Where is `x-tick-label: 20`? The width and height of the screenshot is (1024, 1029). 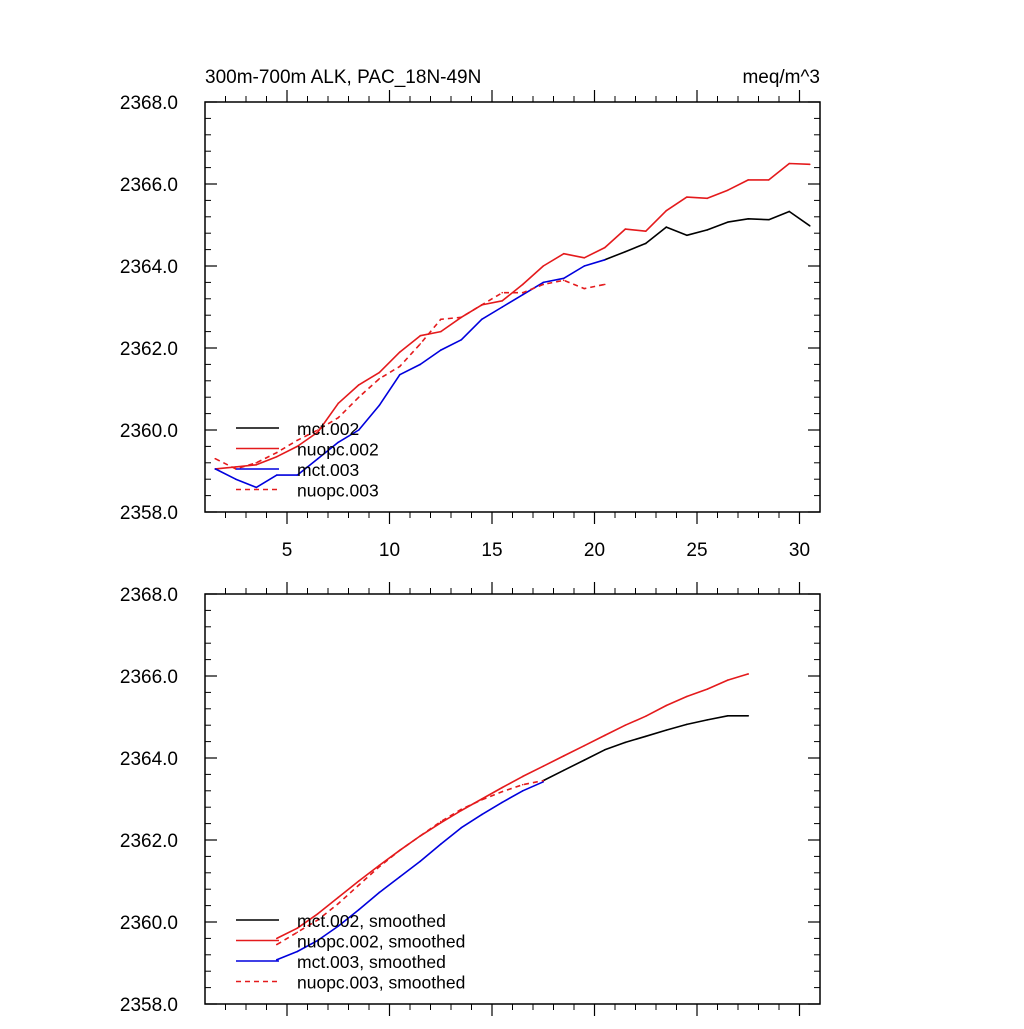
x-tick-label: 20 is located at coordinates (594, 550).